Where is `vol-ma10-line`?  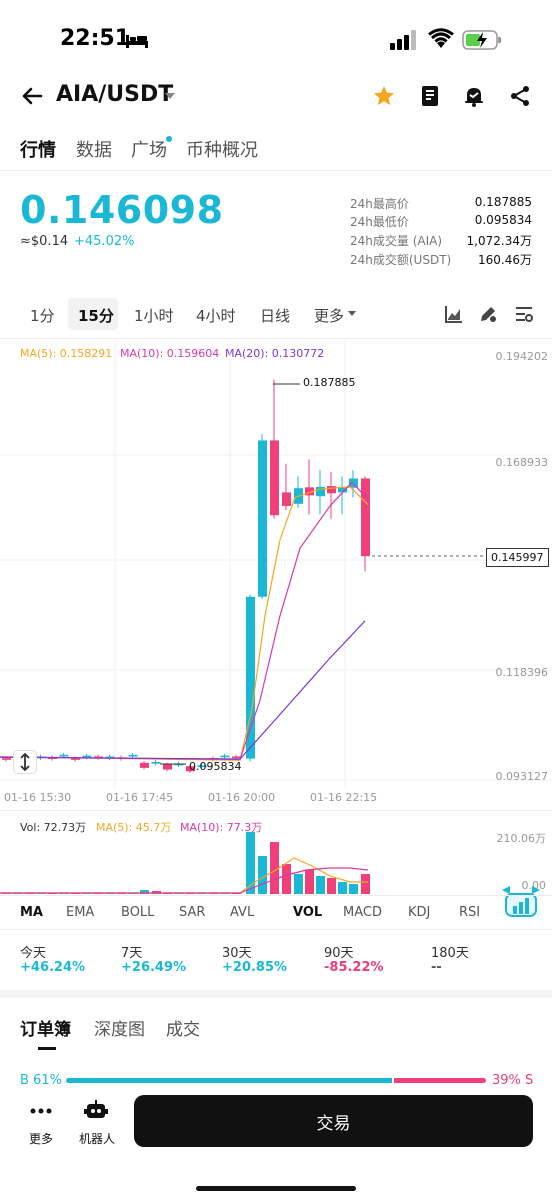
vol-ma10-line is located at coordinates (184, 880).